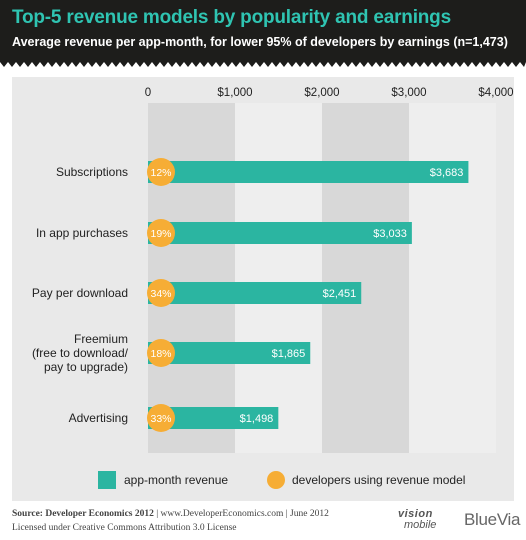  What do you see at coordinates (447, 173) in the screenshot?
I see `bar-value-label-0: $3,683` at bounding box center [447, 173].